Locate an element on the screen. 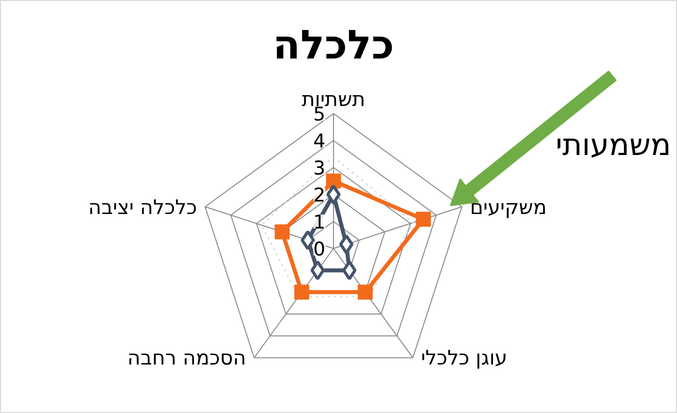  y-tick-label: 1 is located at coordinates (319, 223).